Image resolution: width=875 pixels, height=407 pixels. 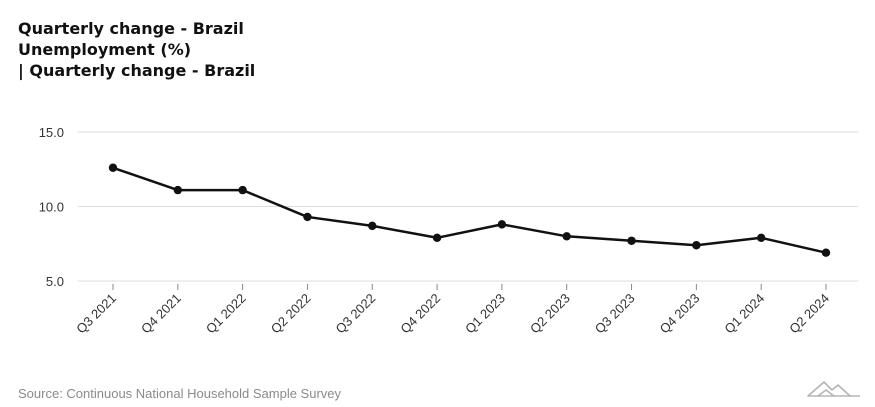 What do you see at coordinates (550, 314) in the screenshot?
I see `x-tick-label: Q2 2023` at bounding box center [550, 314].